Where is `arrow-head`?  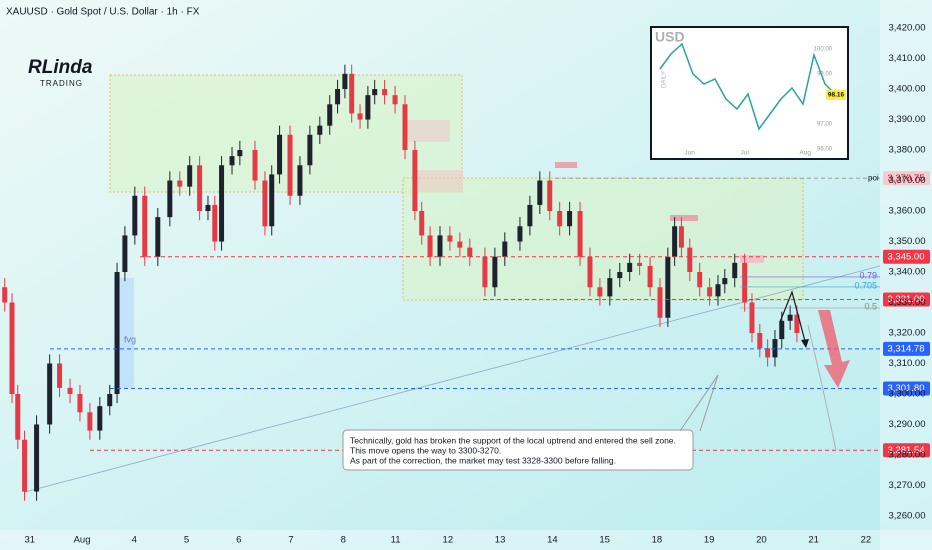 arrow-head is located at coordinates (805, 343).